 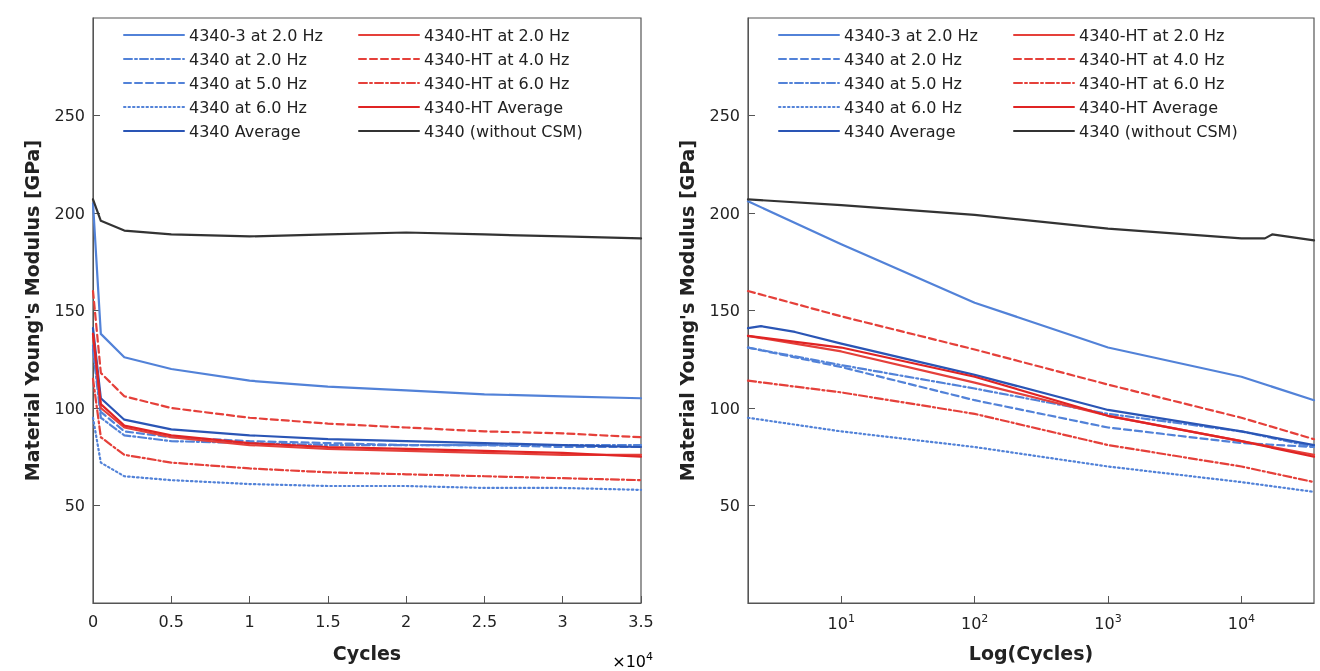 What do you see at coordinates (249, 621) in the screenshot?
I see `x-tick-label: 1` at bounding box center [249, 621].